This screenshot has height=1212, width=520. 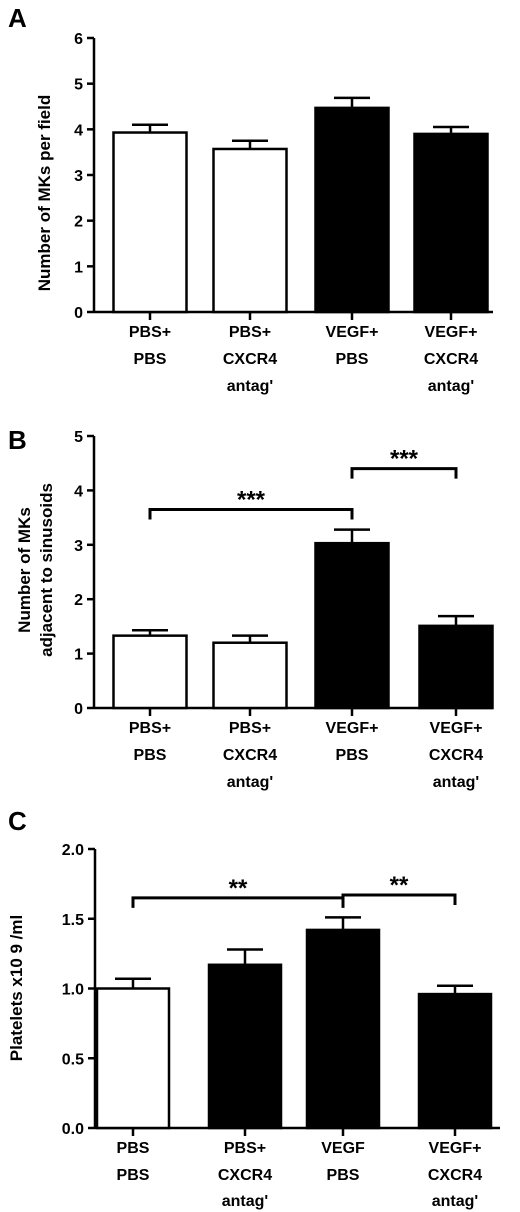 I want to click on panel-letter: C, so click(x=17, y=821).